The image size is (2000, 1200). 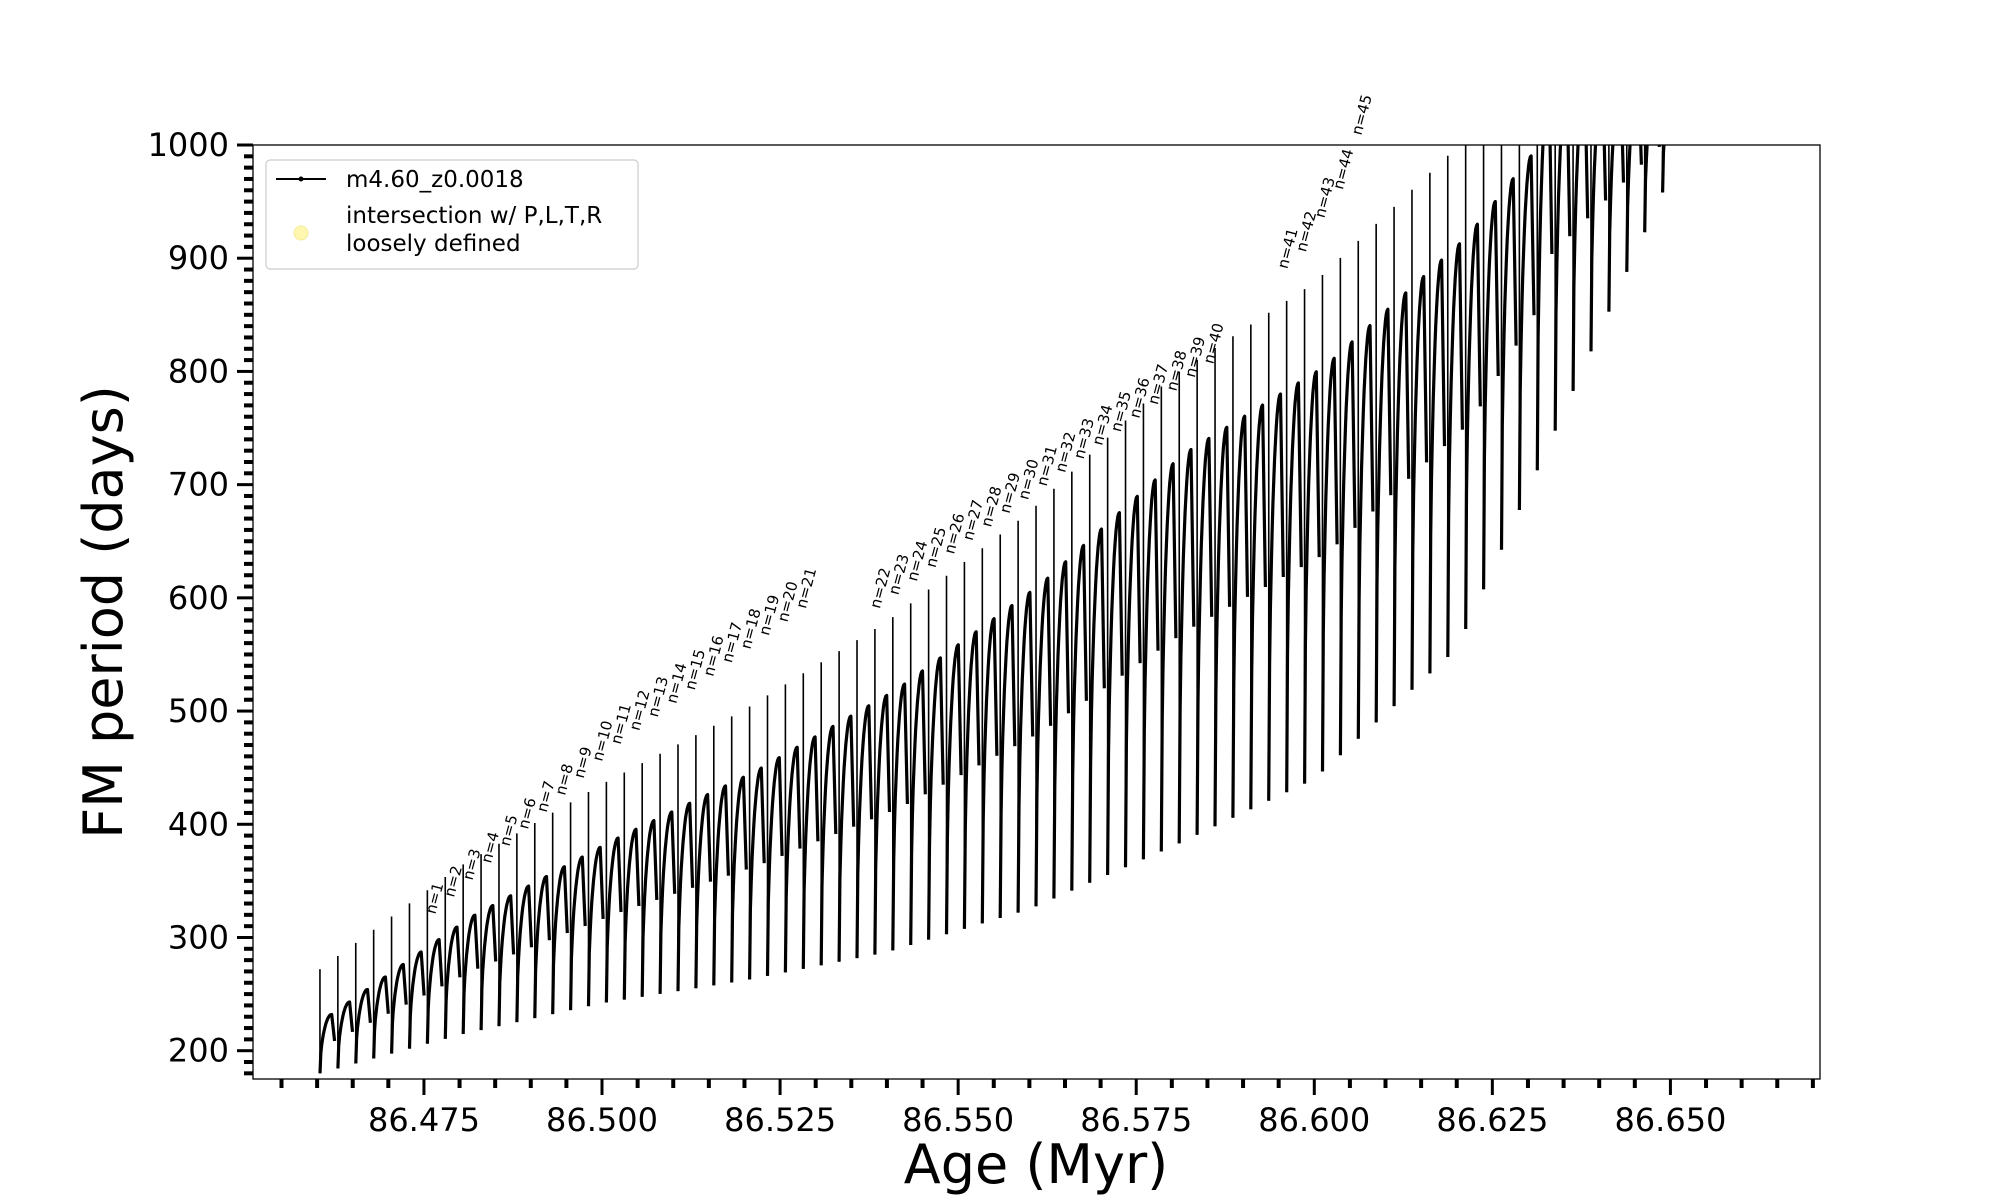 I want to click on y-tick-label: 600, so click(x=198, y=598).